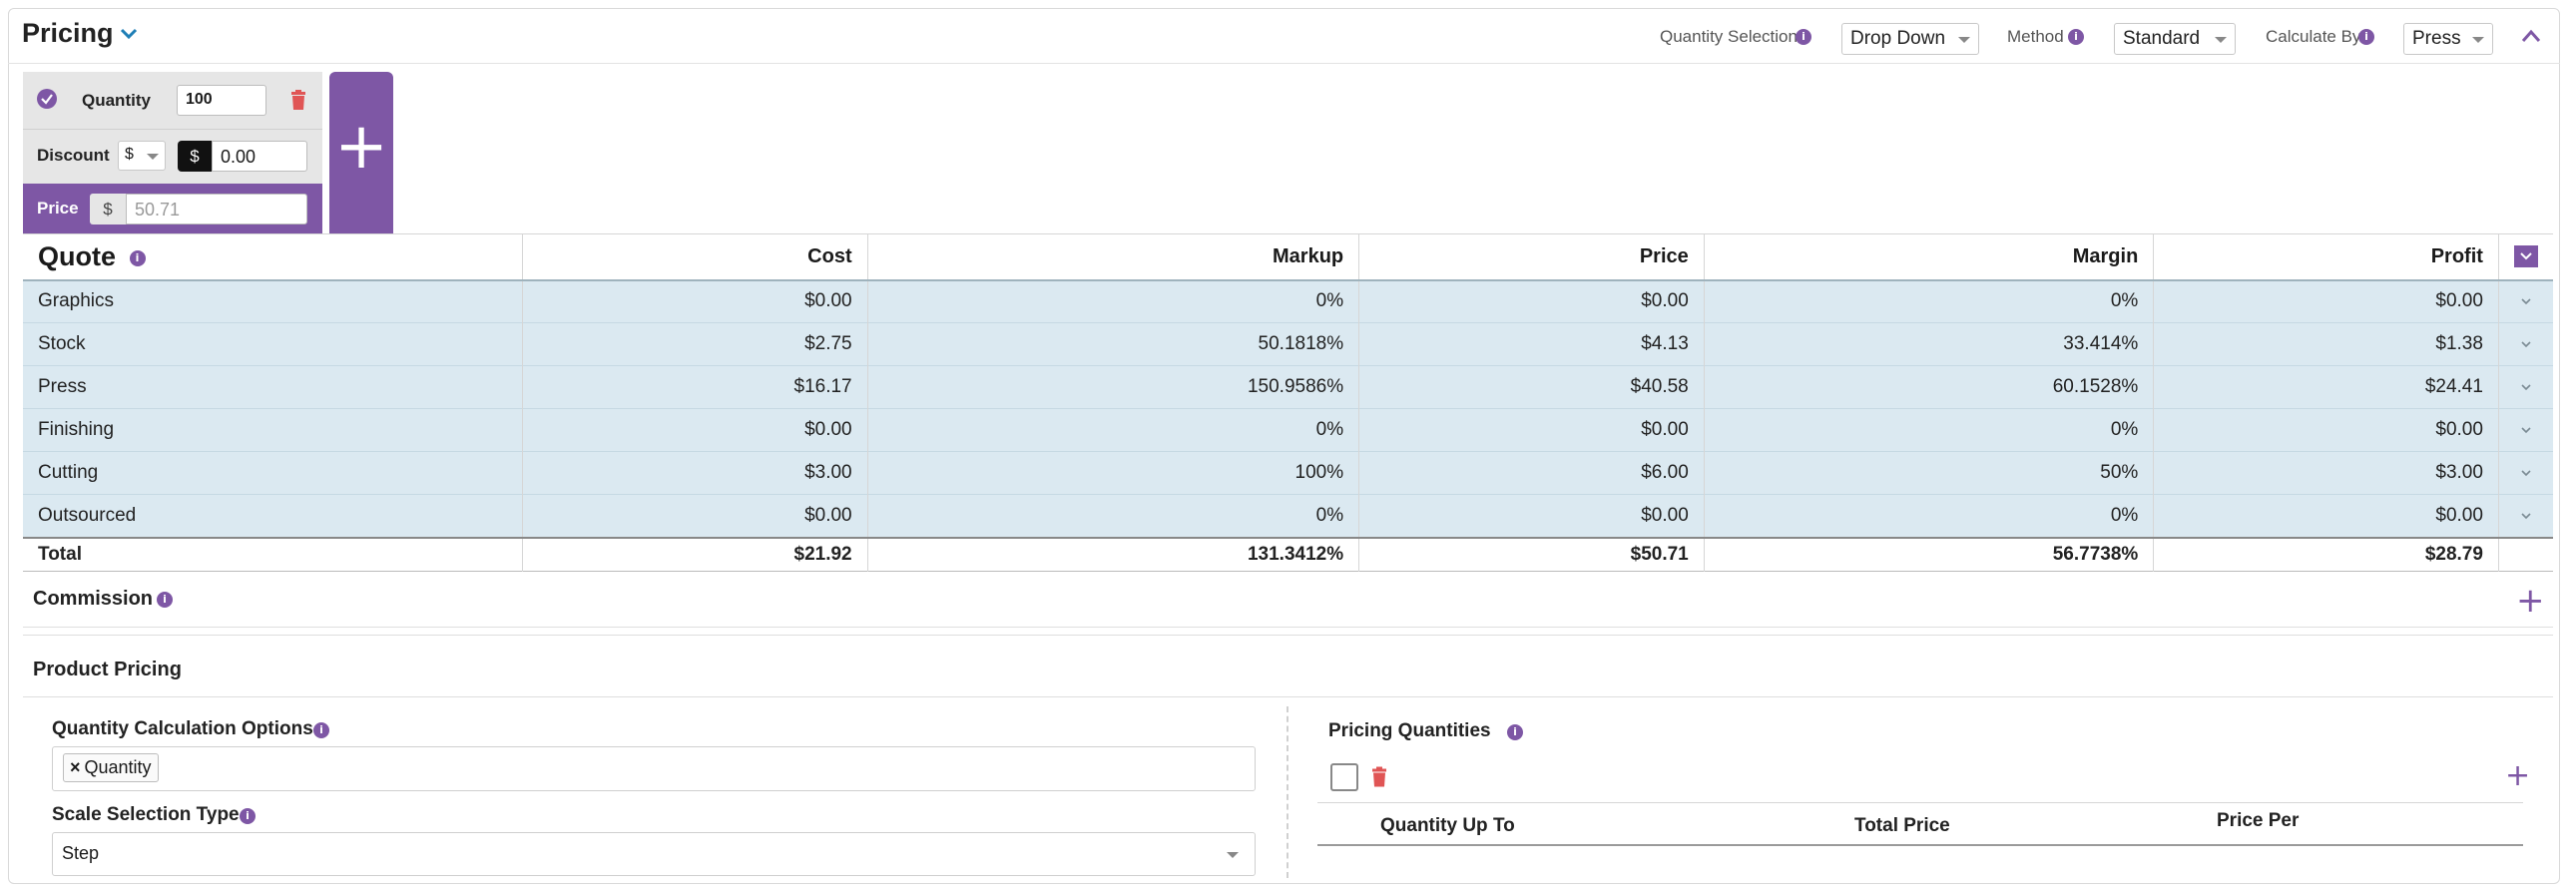 The height and width of the screenshot is (890, 2576). Describe the element at coordinates (2036, 36) in the screenshot. I see `method-label: Method` at that location.